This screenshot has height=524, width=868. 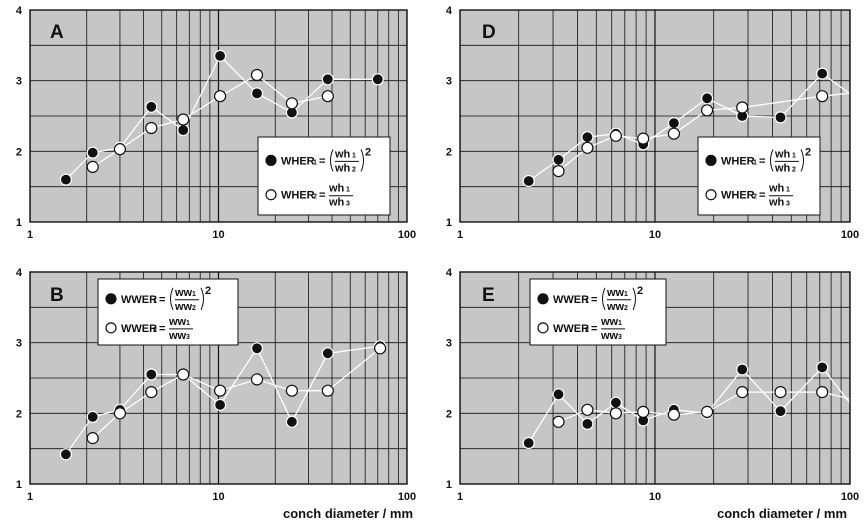 I want to click on y-tick-label: 1, so click(x=449, y=485).